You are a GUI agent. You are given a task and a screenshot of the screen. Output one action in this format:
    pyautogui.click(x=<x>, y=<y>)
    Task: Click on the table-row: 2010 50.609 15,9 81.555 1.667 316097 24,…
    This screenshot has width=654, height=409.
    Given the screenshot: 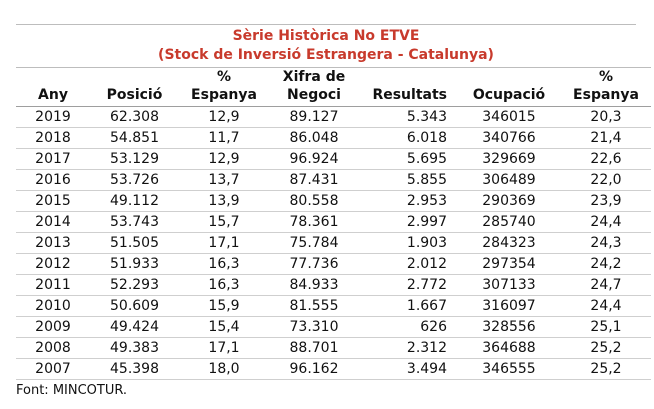 What is the action you would take?
    pyautogui.click(x=333, y=306)
    